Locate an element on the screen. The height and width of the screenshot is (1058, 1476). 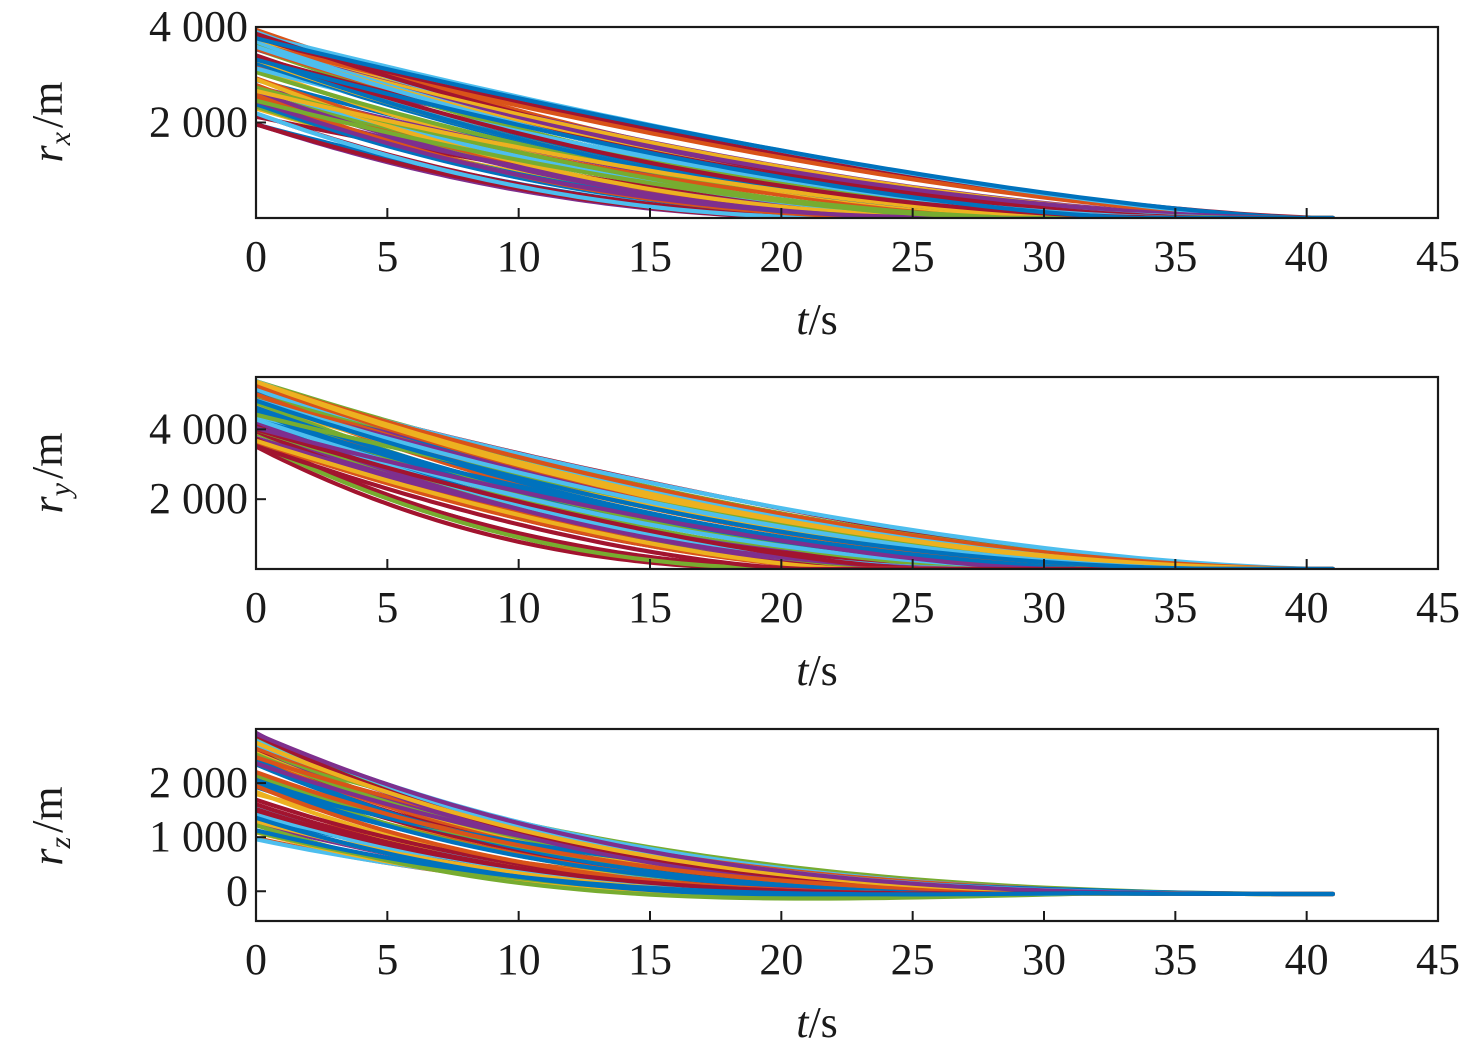
y-tick-label: 0 is located at coordinates (237, 890).